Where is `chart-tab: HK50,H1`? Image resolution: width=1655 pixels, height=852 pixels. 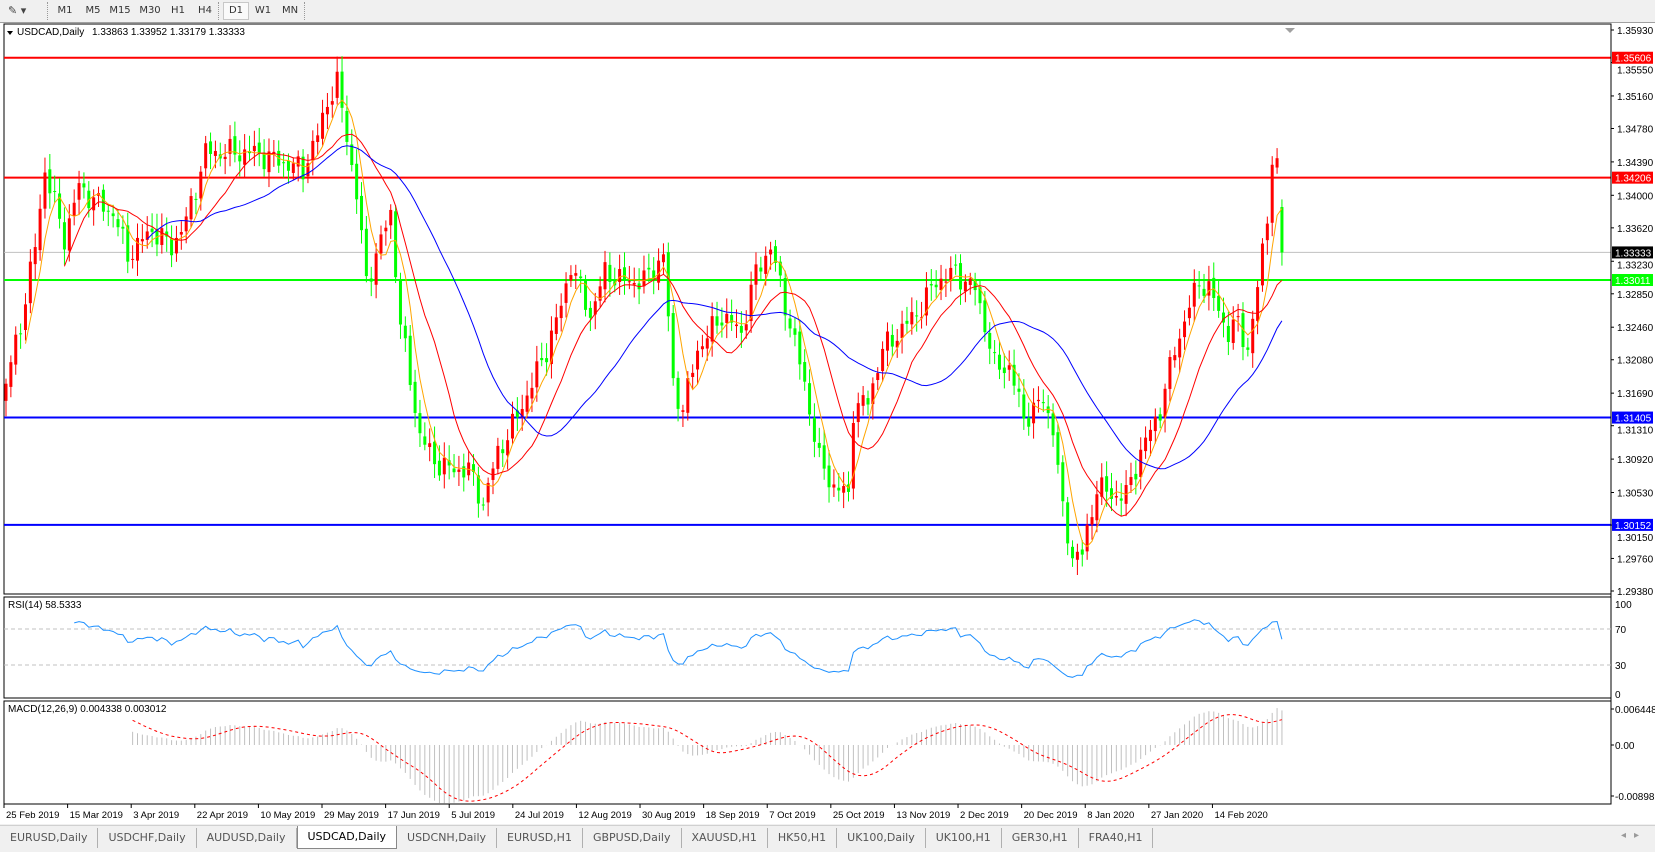 chart-tab: HK50,H1 is located at coordinates (803, 838).